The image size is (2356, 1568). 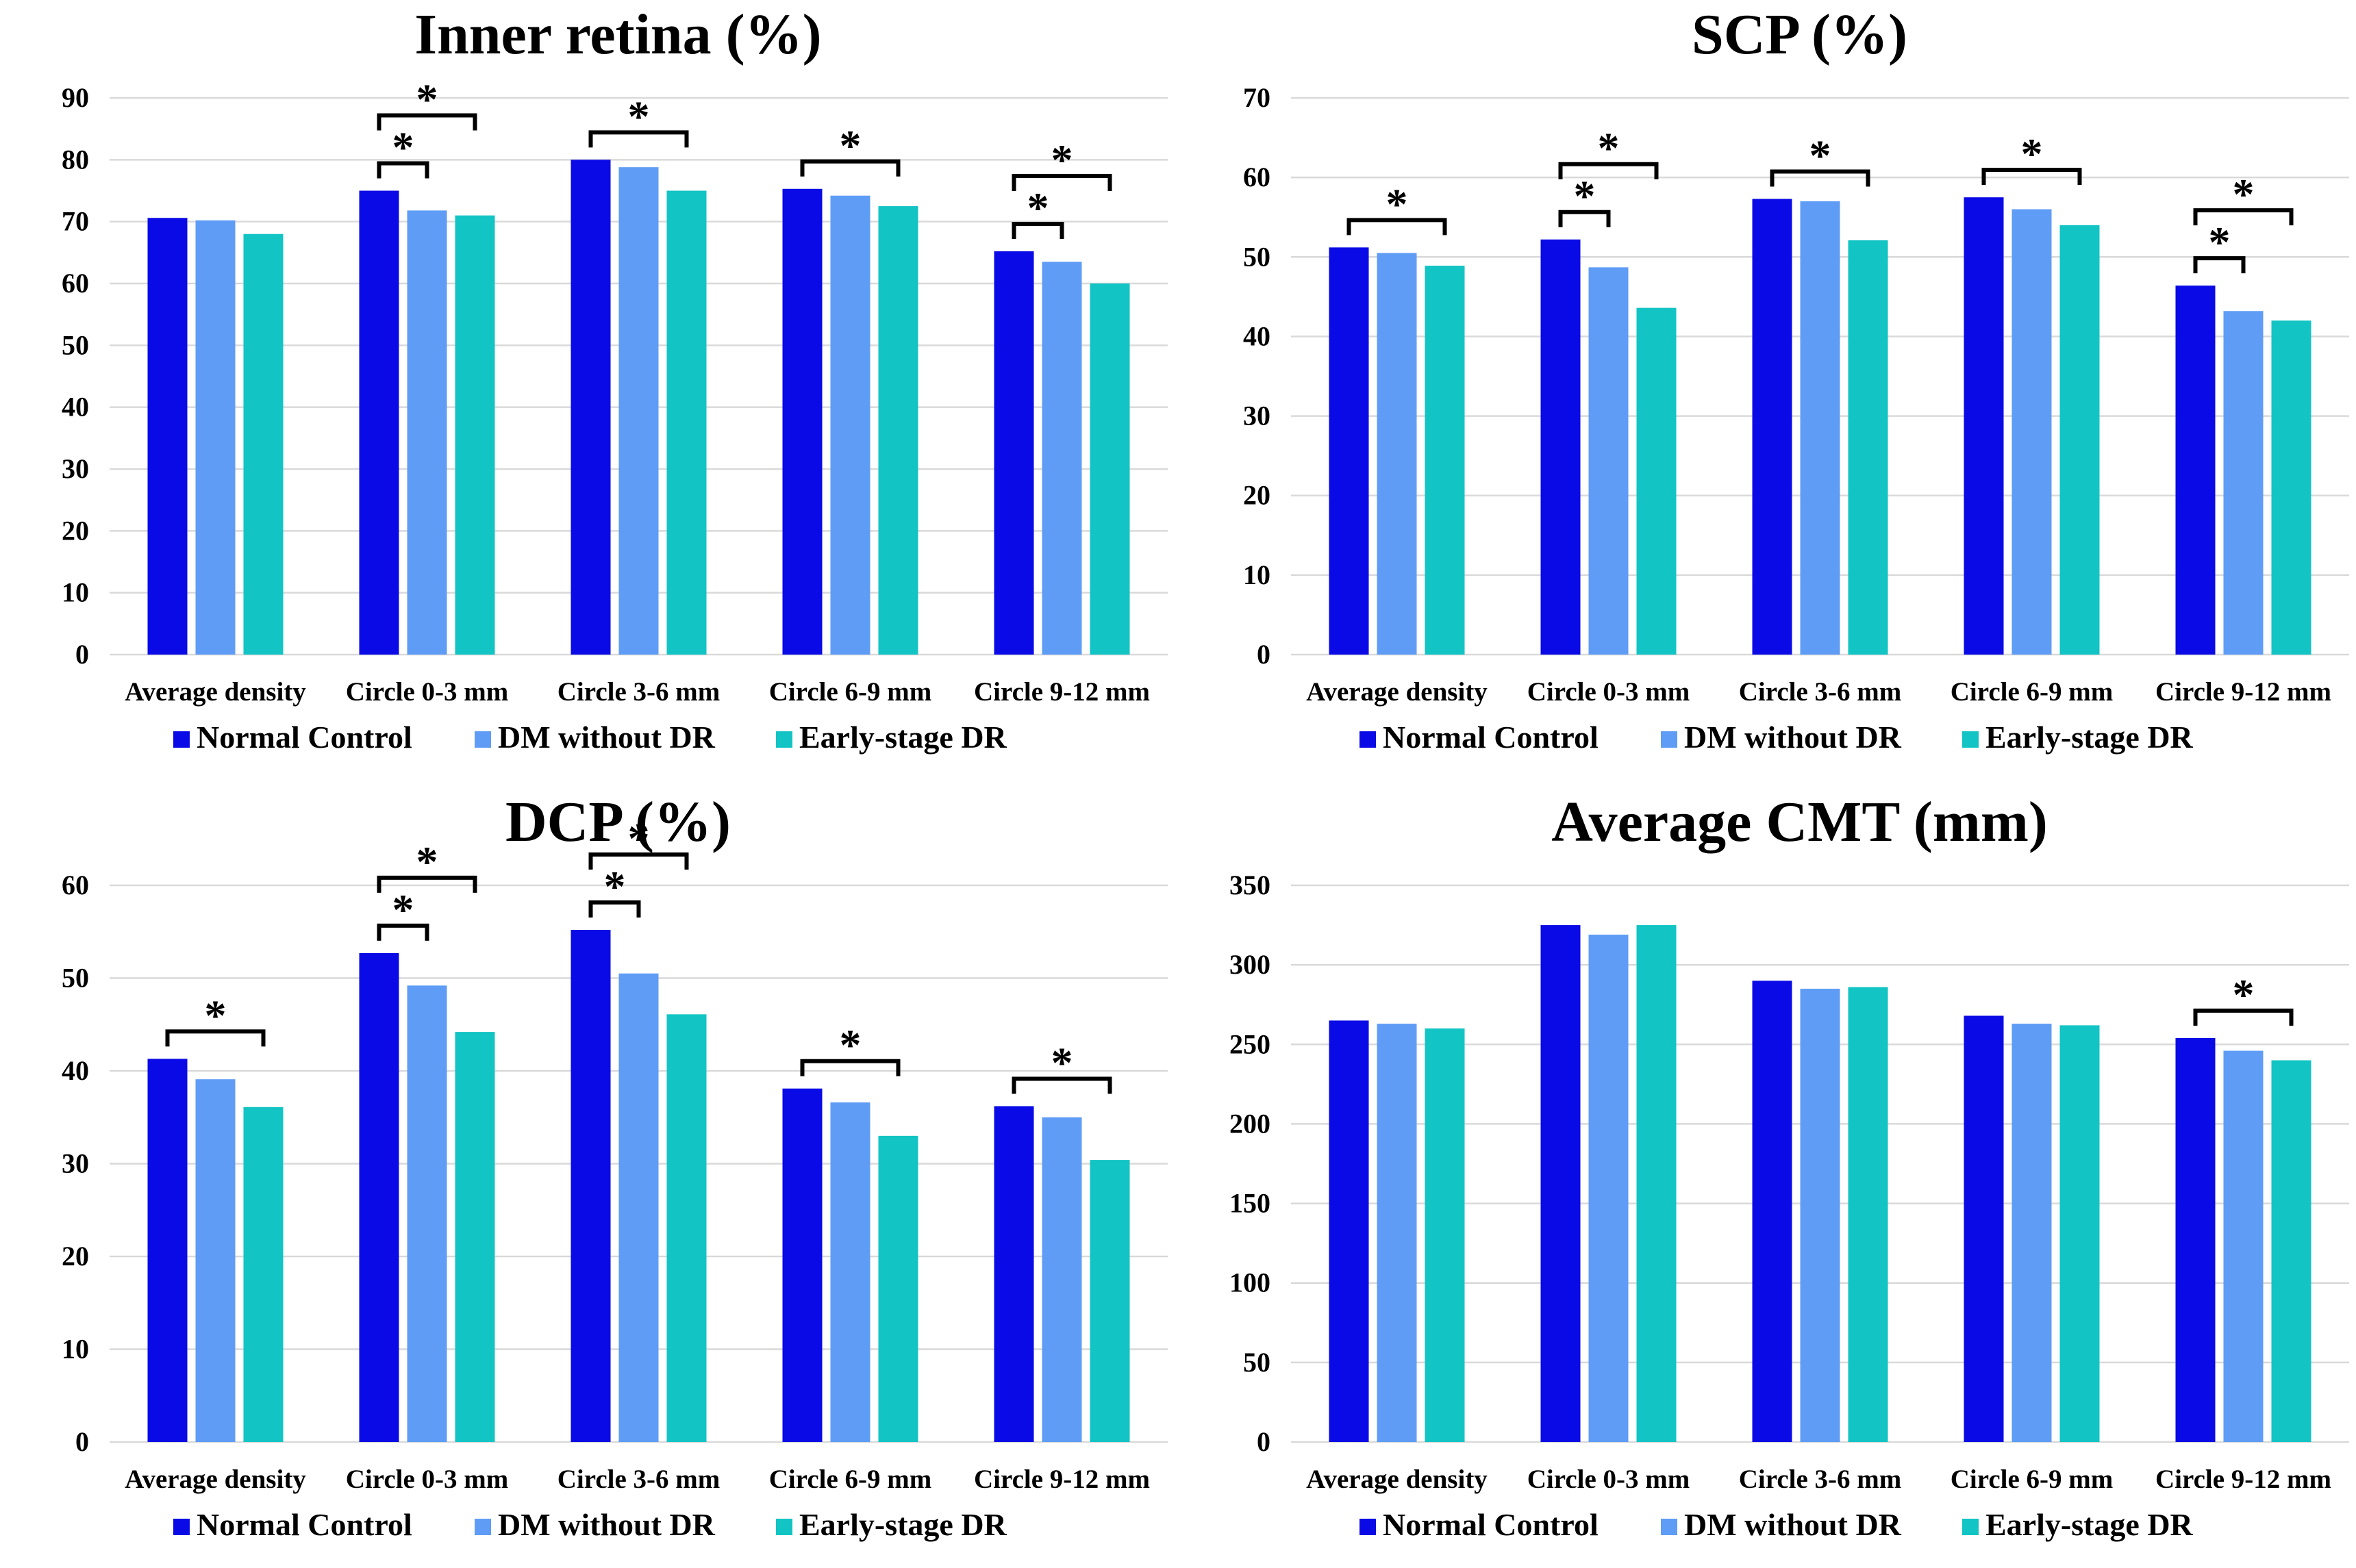 I want to click on x-tick-label: Circle 6-9 mm, so click(x=850, y=692).